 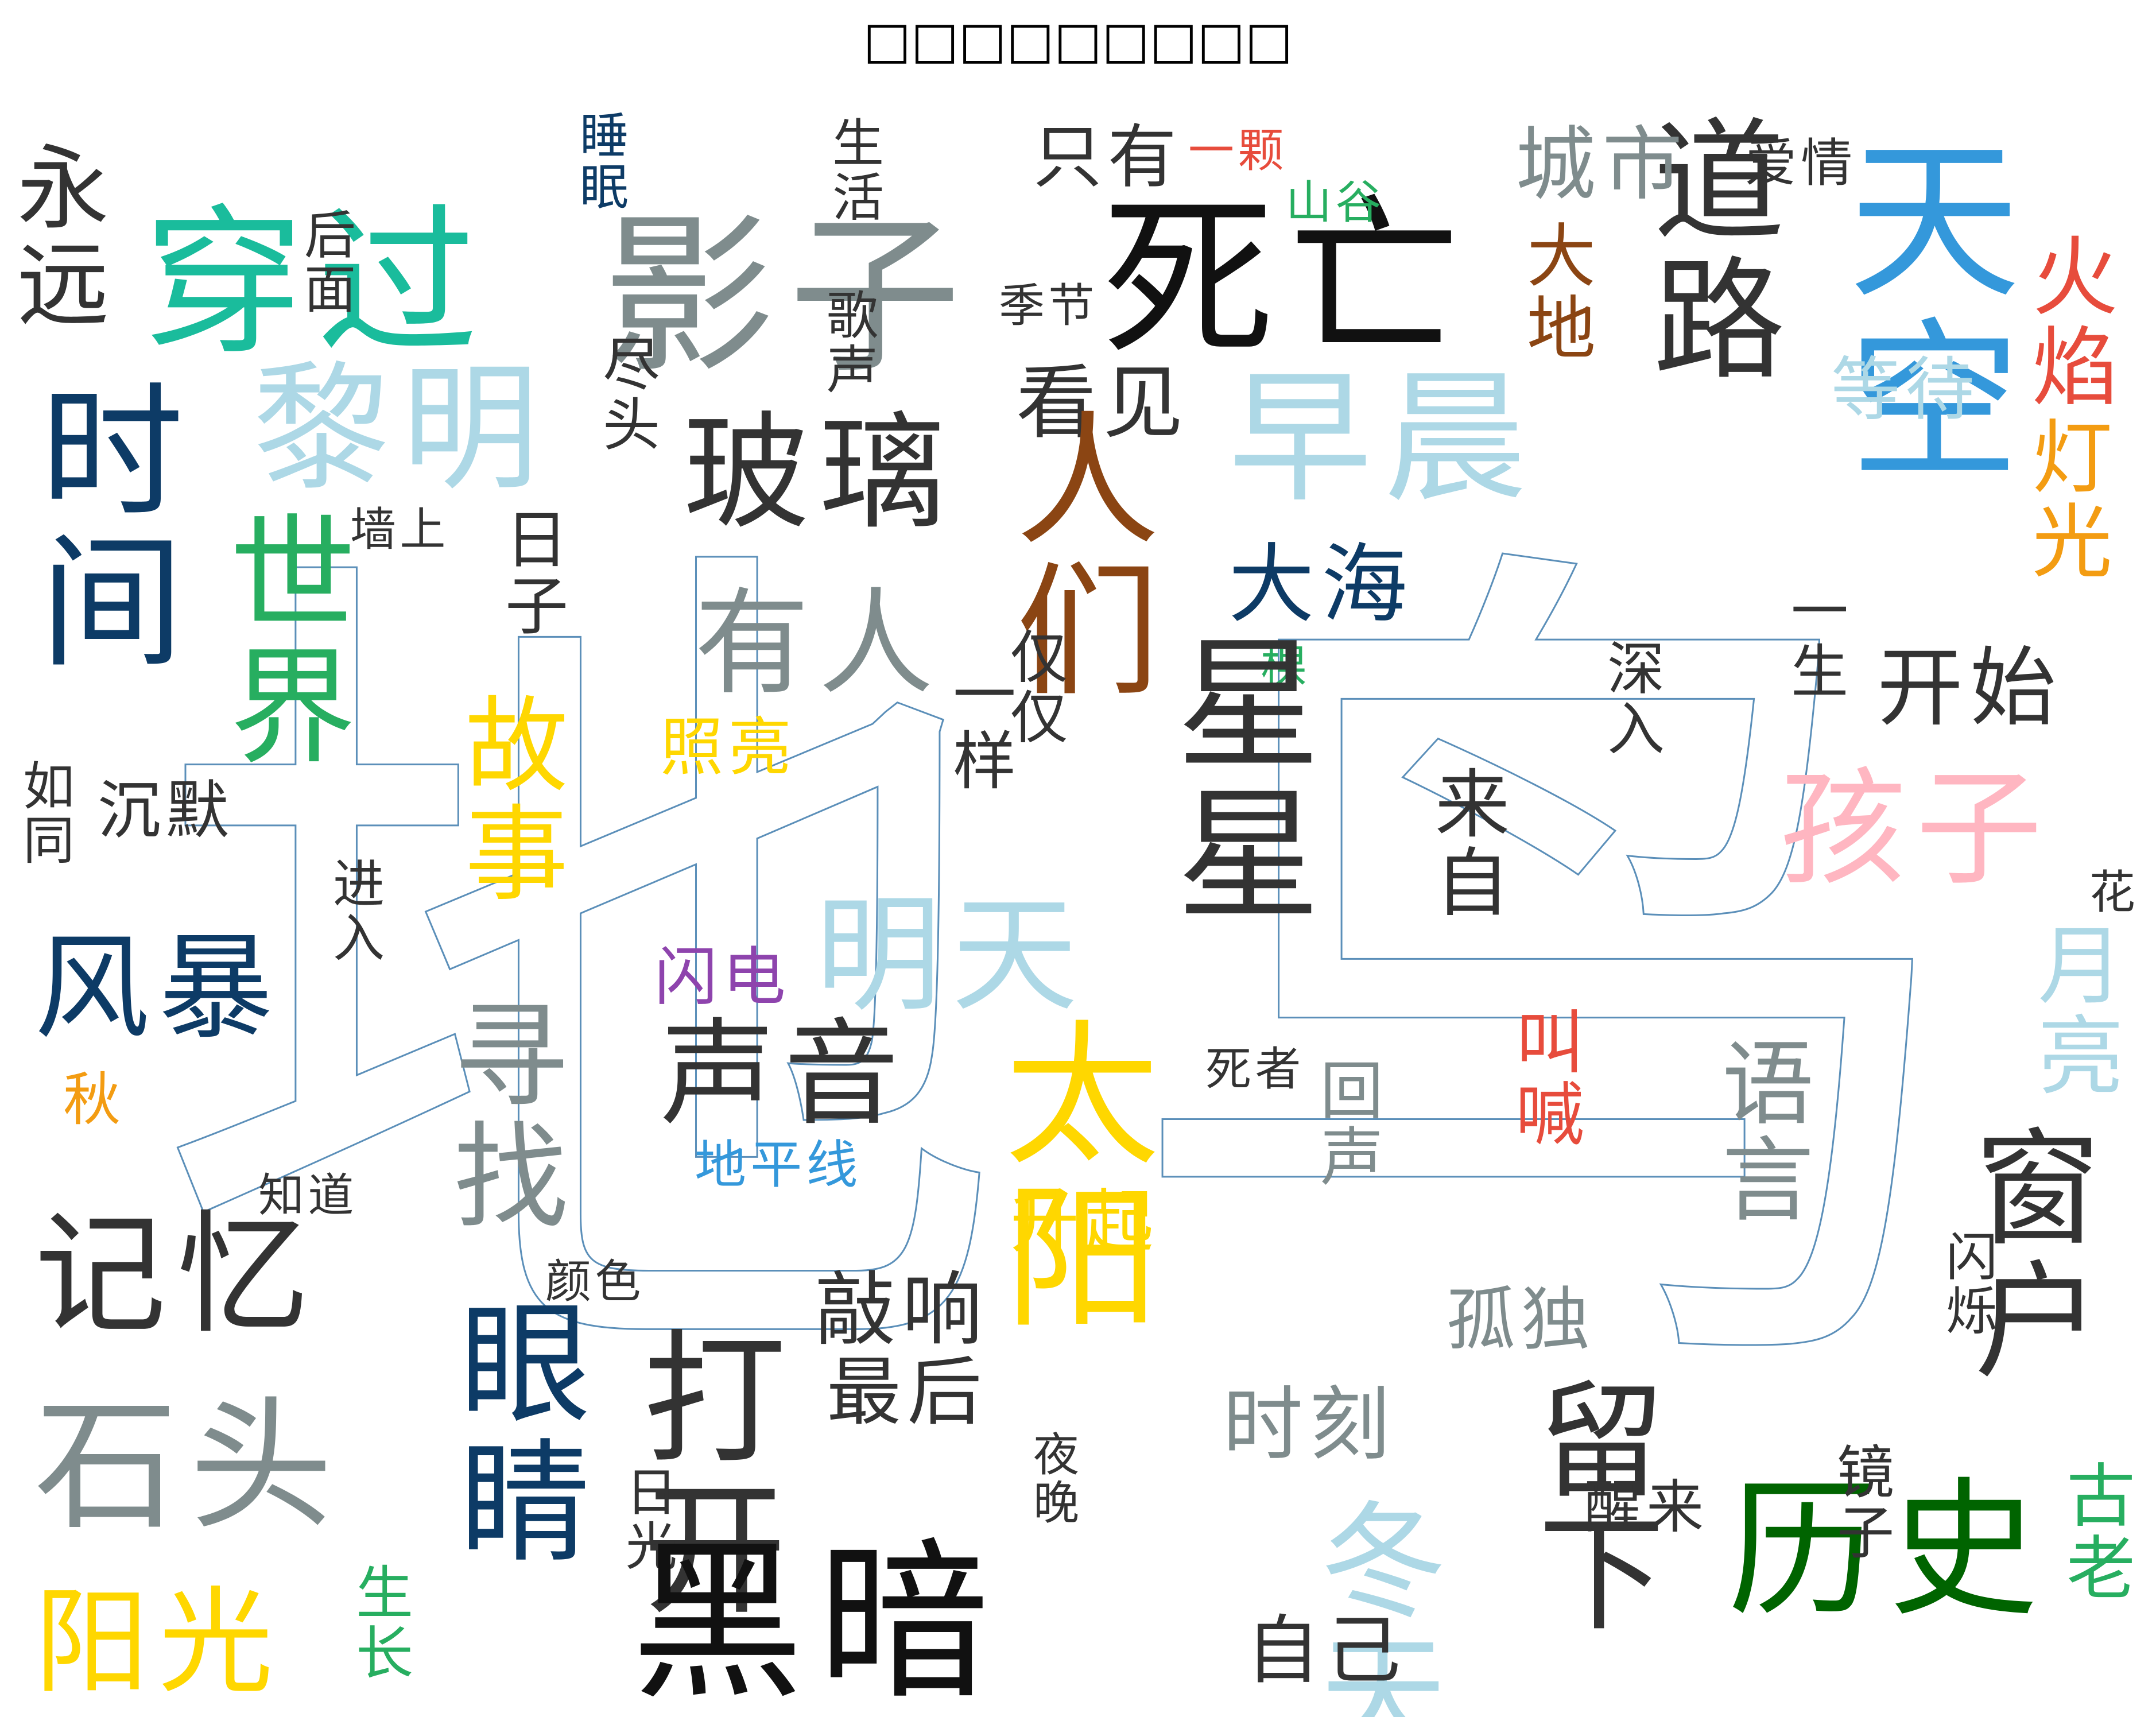 I want to click on word-cloud-word: 火焰, so click(x=2075, y=323).